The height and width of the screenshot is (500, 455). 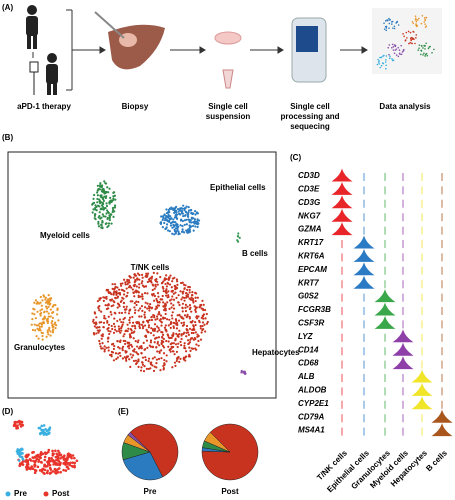 What do you see at coordinates (238, 187) in the screenshot?
I see `cluster-label: Epithelial cells` at bounding box center [238, 187].